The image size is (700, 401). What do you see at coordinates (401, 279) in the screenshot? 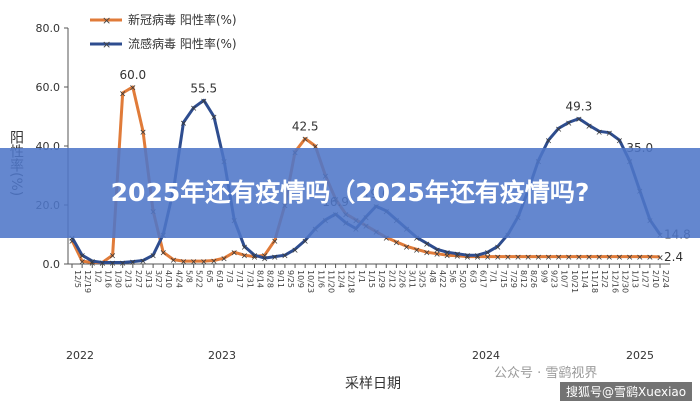
I see `x-tick-label: 2/26` at bounding box center [401, 279].